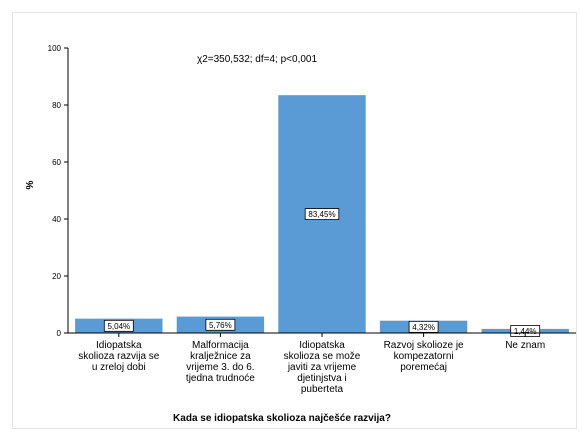  Describe the element at coordinates (525, 345) in the screenshot. I see `x-tick-label: Ne znam` at that location.